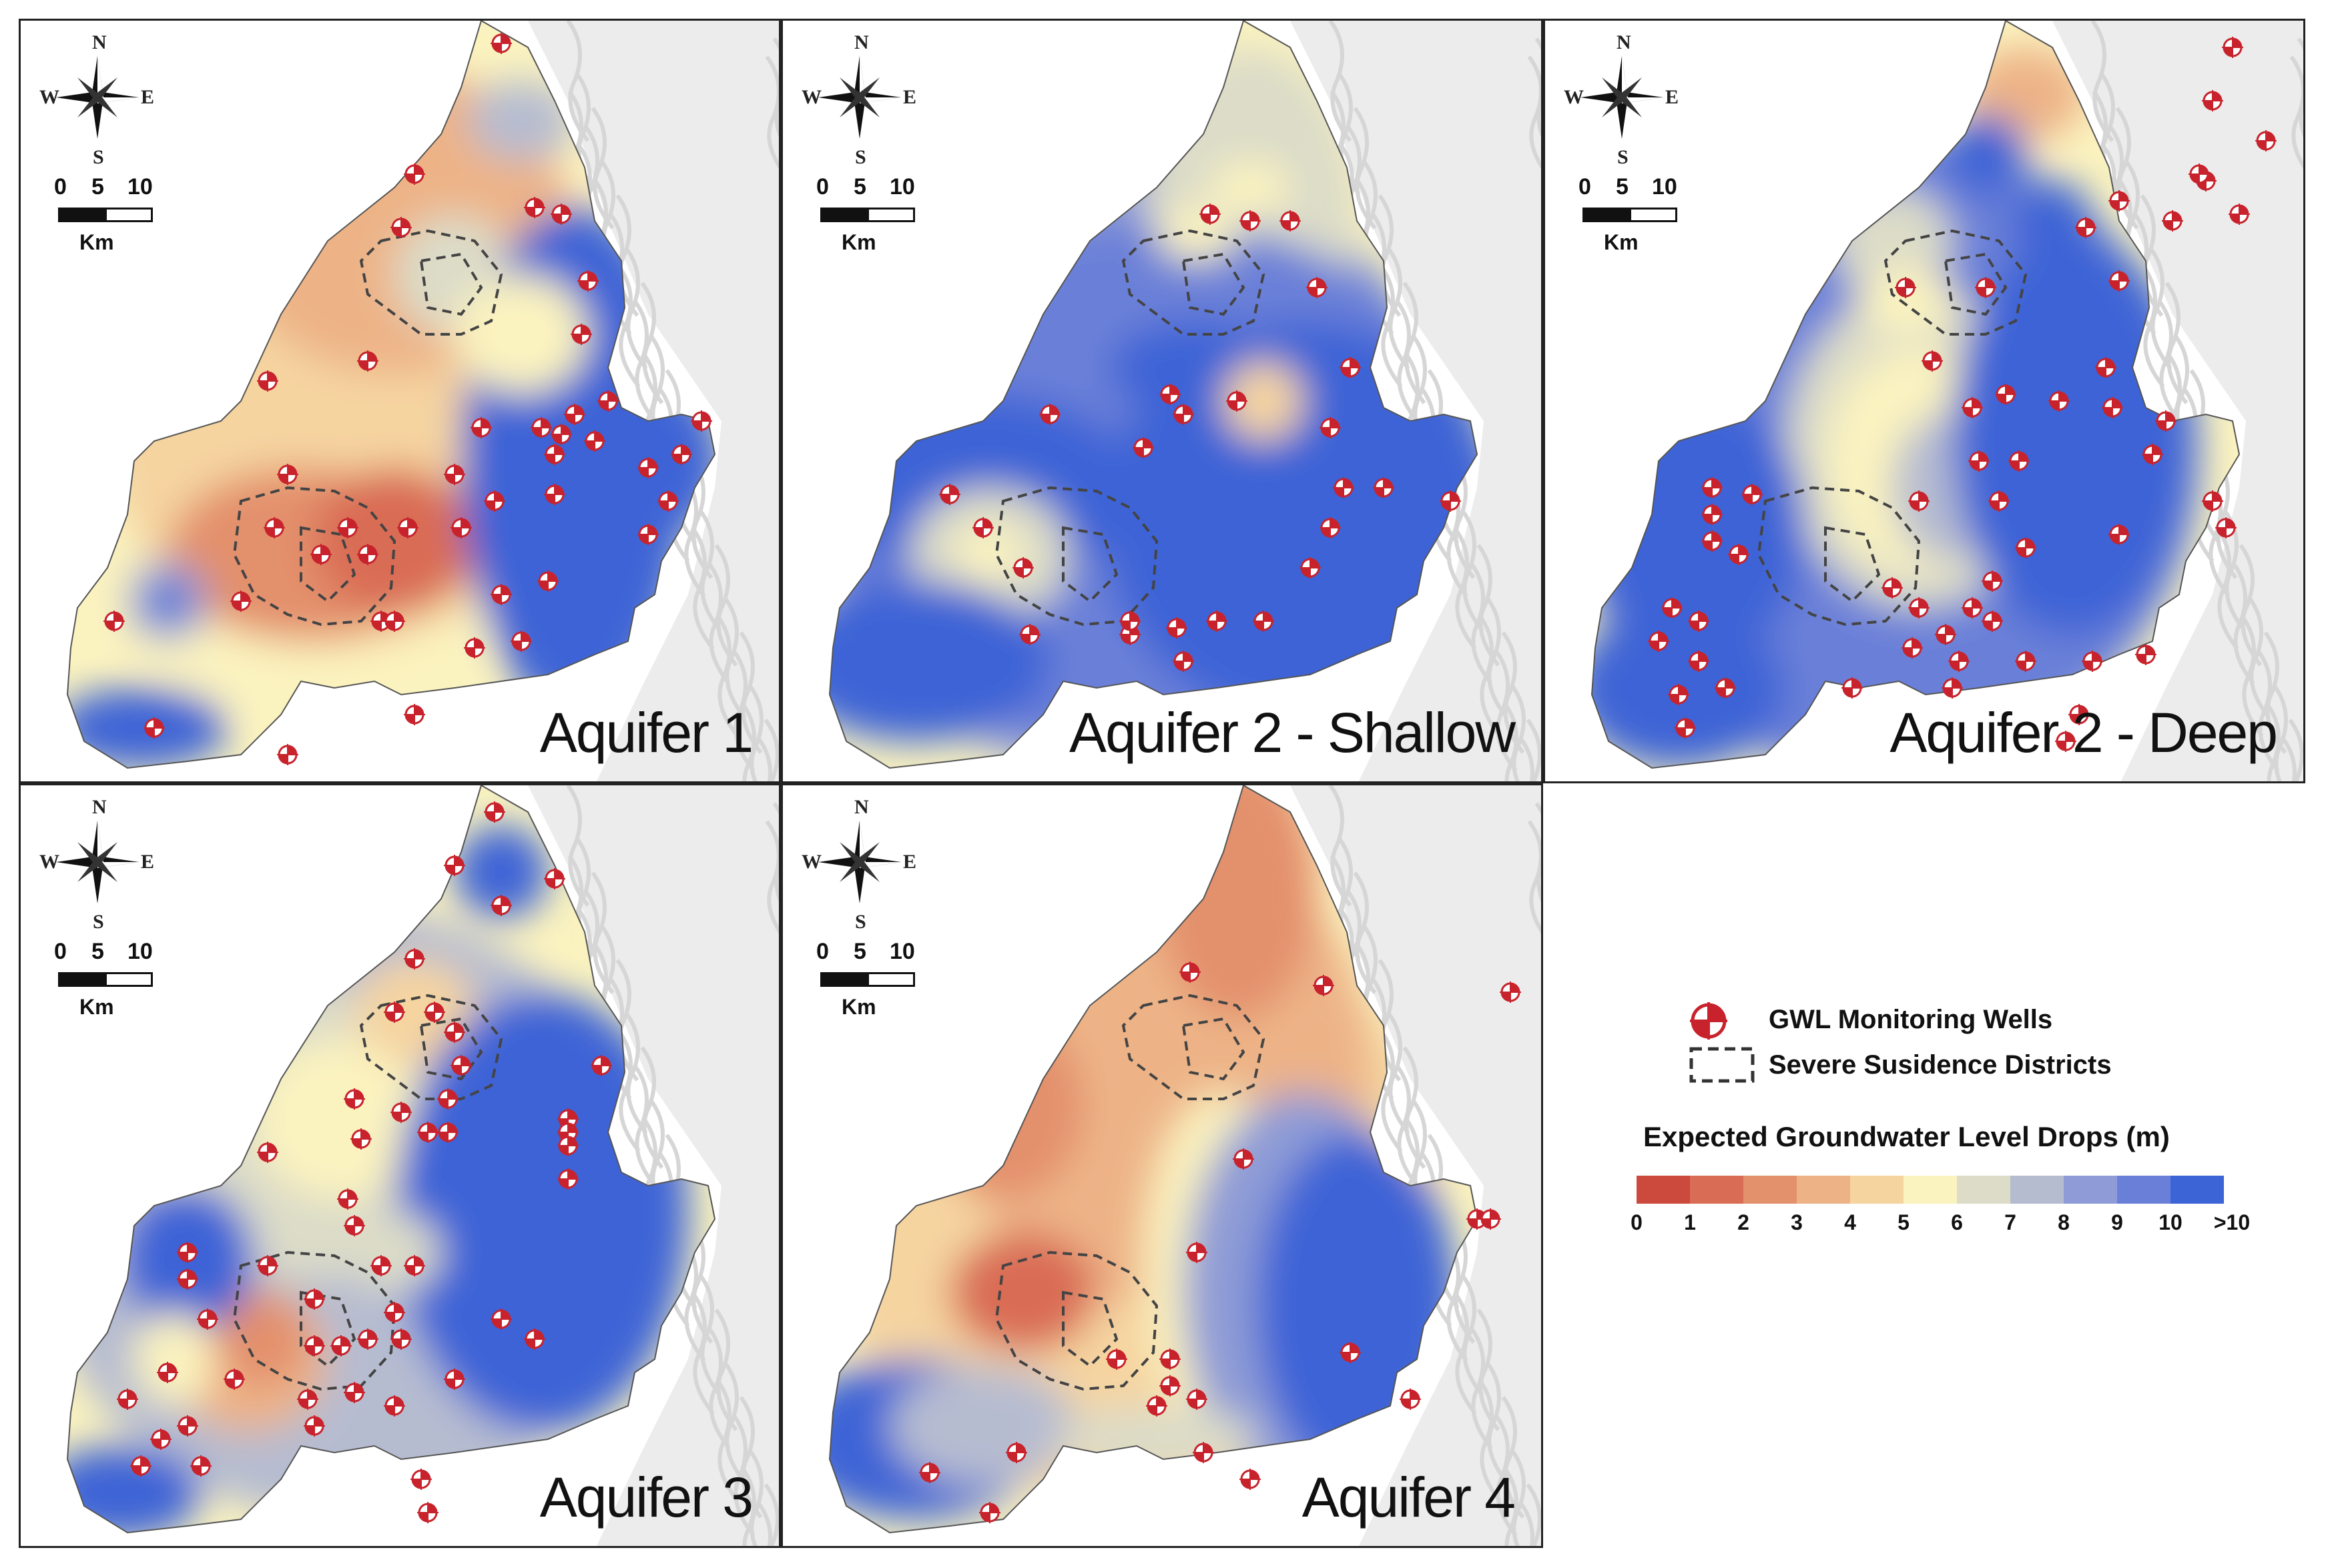  Describe the element at coordinates (646, 1498) in the screenshot. I see `panel-title: Aquifer 3` at that location.